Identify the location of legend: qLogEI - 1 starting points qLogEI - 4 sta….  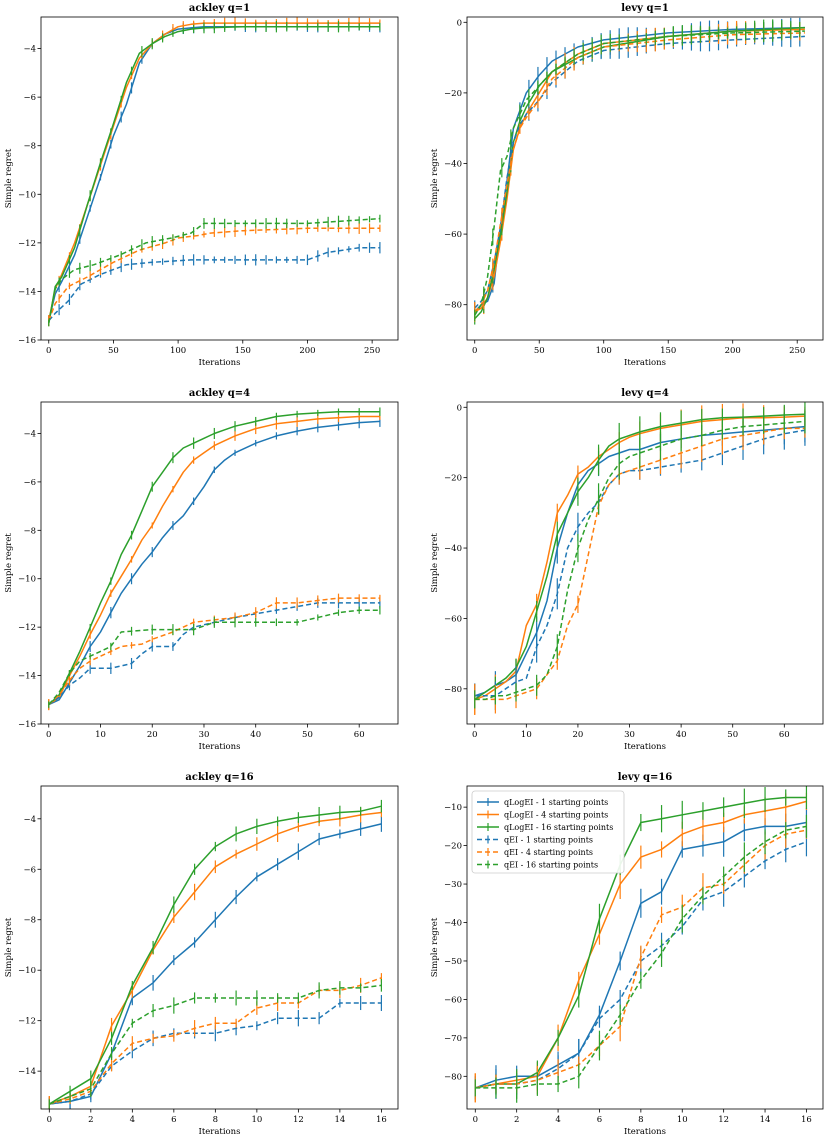
(548, 832).